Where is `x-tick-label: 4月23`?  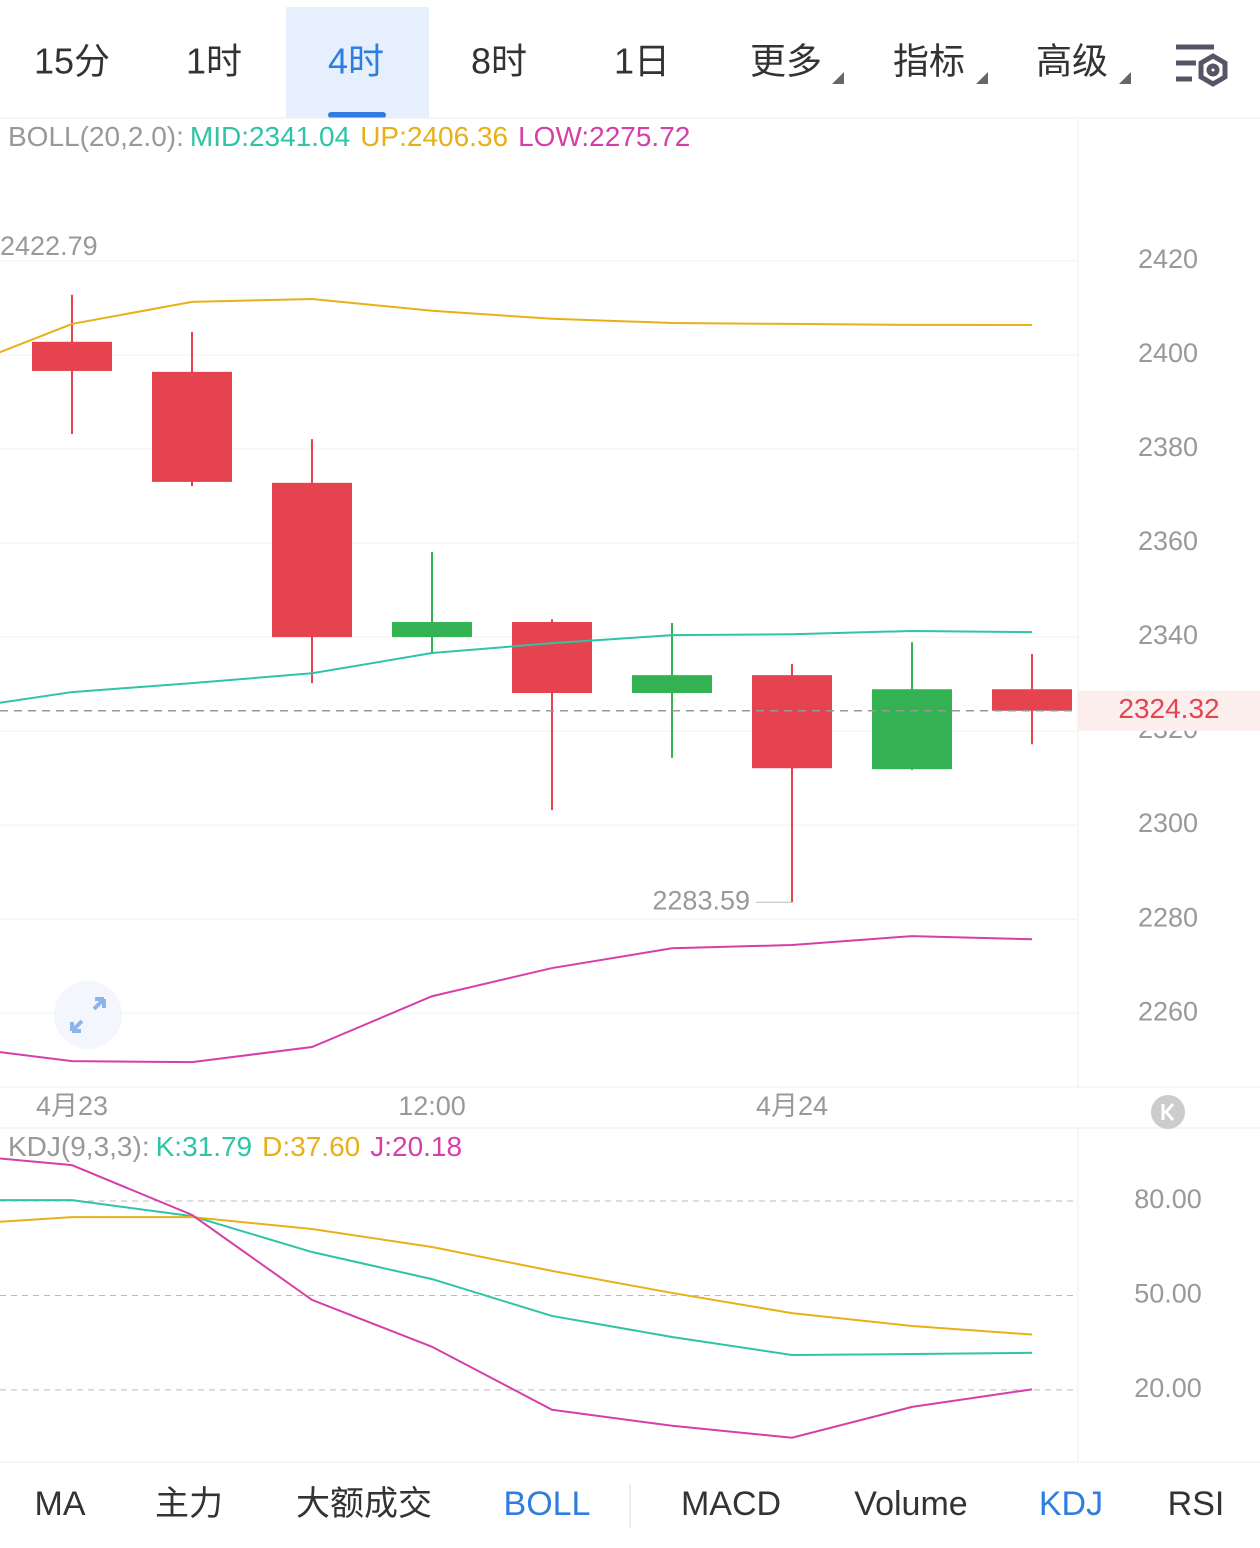
x-tick-label: 4月23 is located at coordinates (72, 1106).